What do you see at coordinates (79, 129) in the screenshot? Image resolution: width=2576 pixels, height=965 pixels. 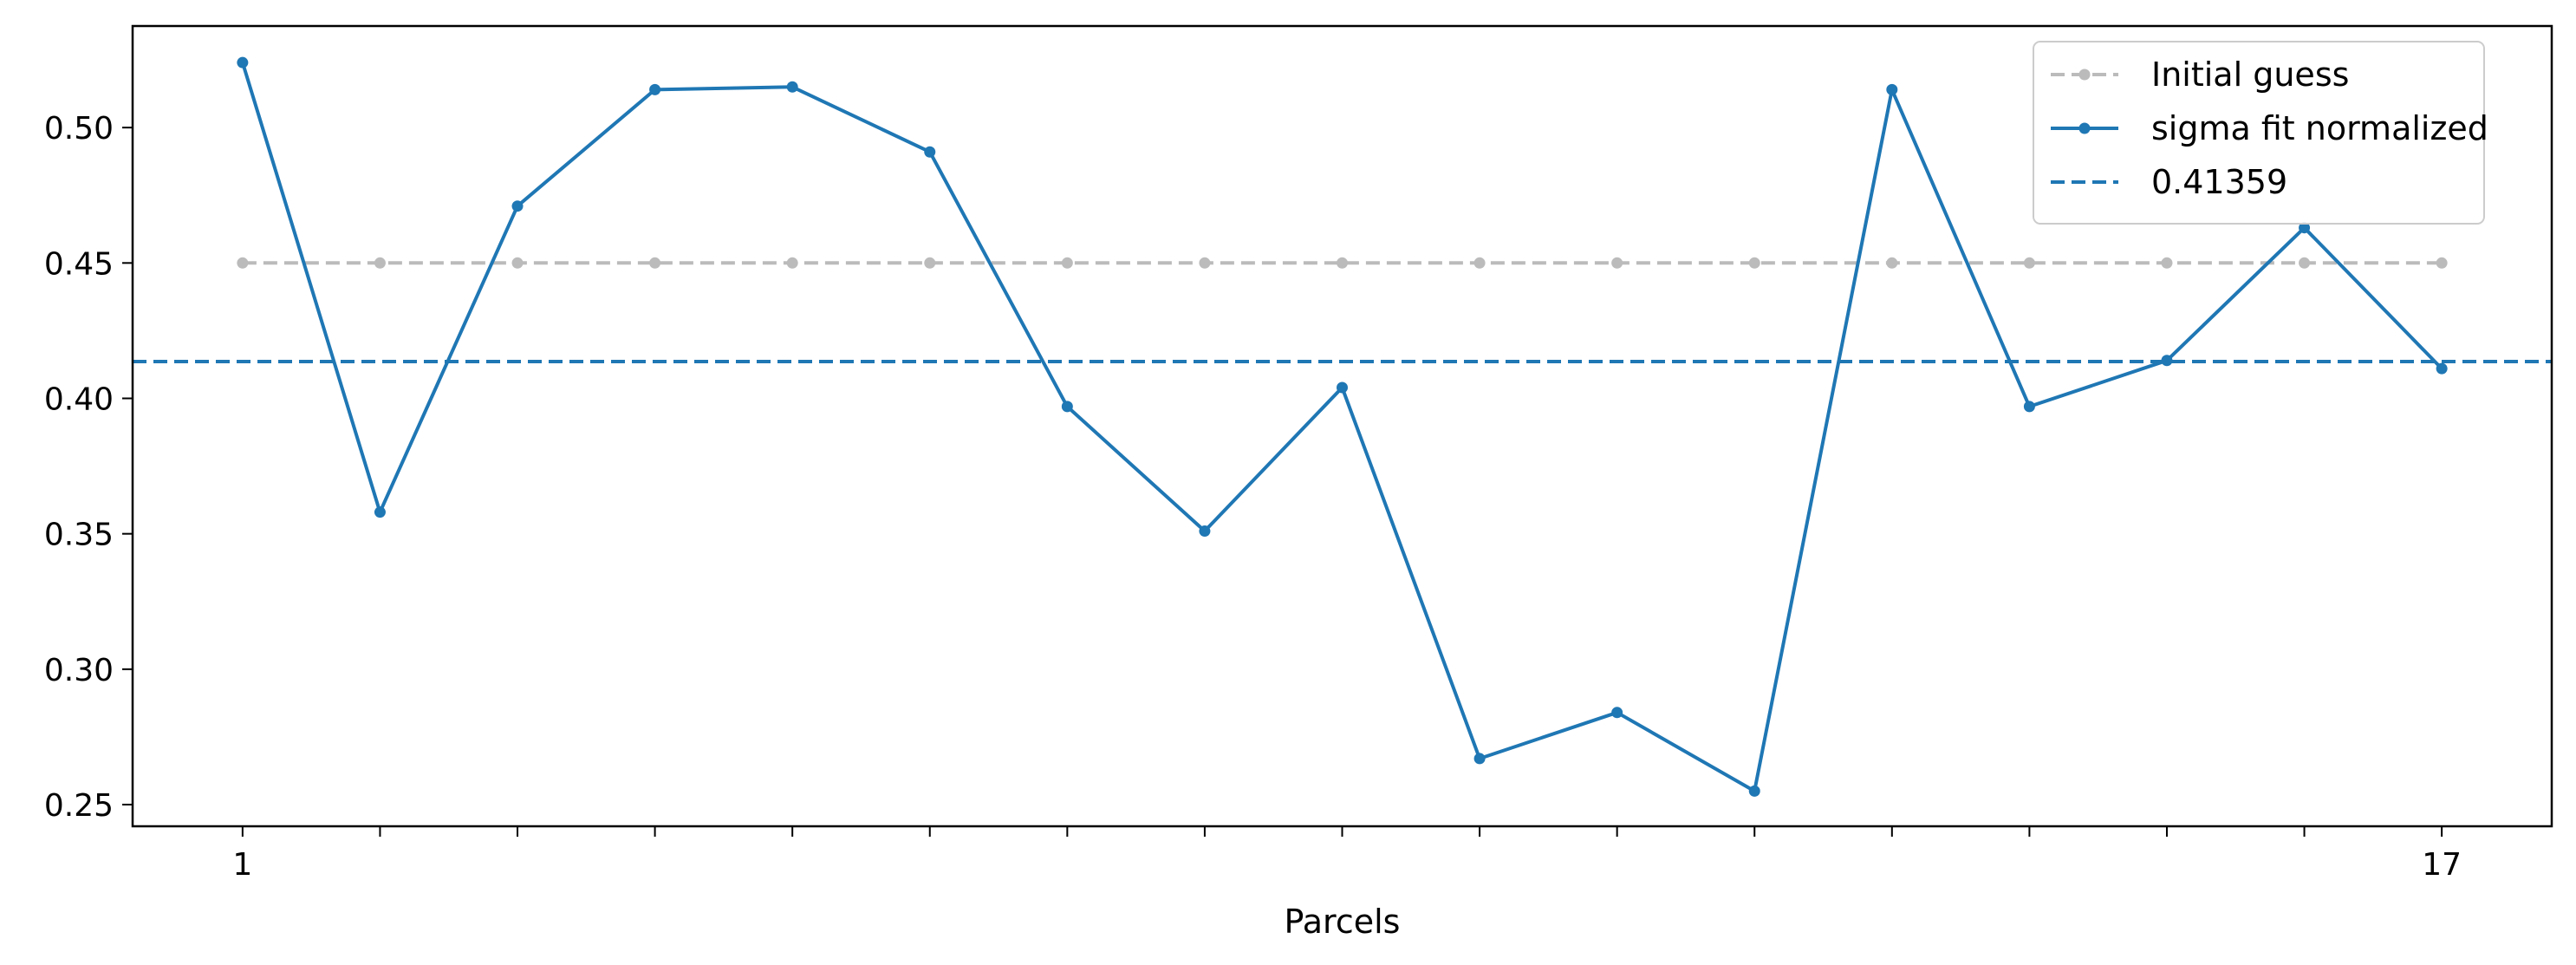 I see `y-tick-label: 0.50` at bounding box center [79, 129].